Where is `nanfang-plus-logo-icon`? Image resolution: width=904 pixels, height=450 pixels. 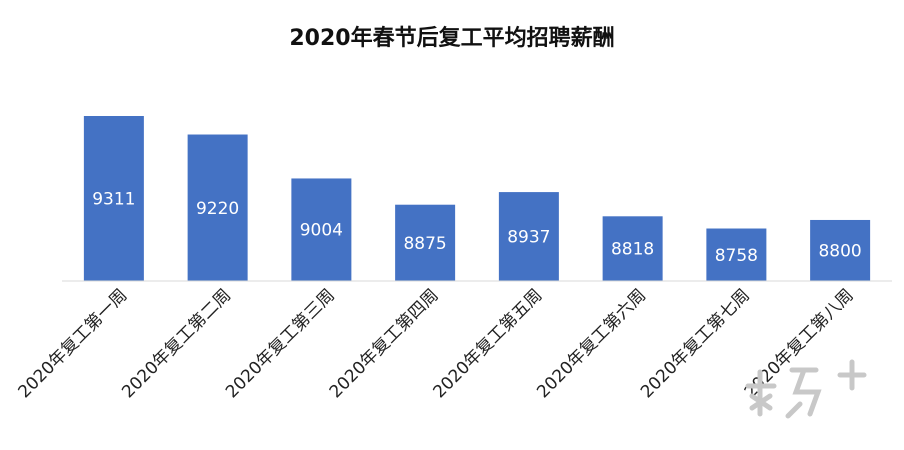 nanfang-plus-logo-icon is located at coordinates (806, 389).